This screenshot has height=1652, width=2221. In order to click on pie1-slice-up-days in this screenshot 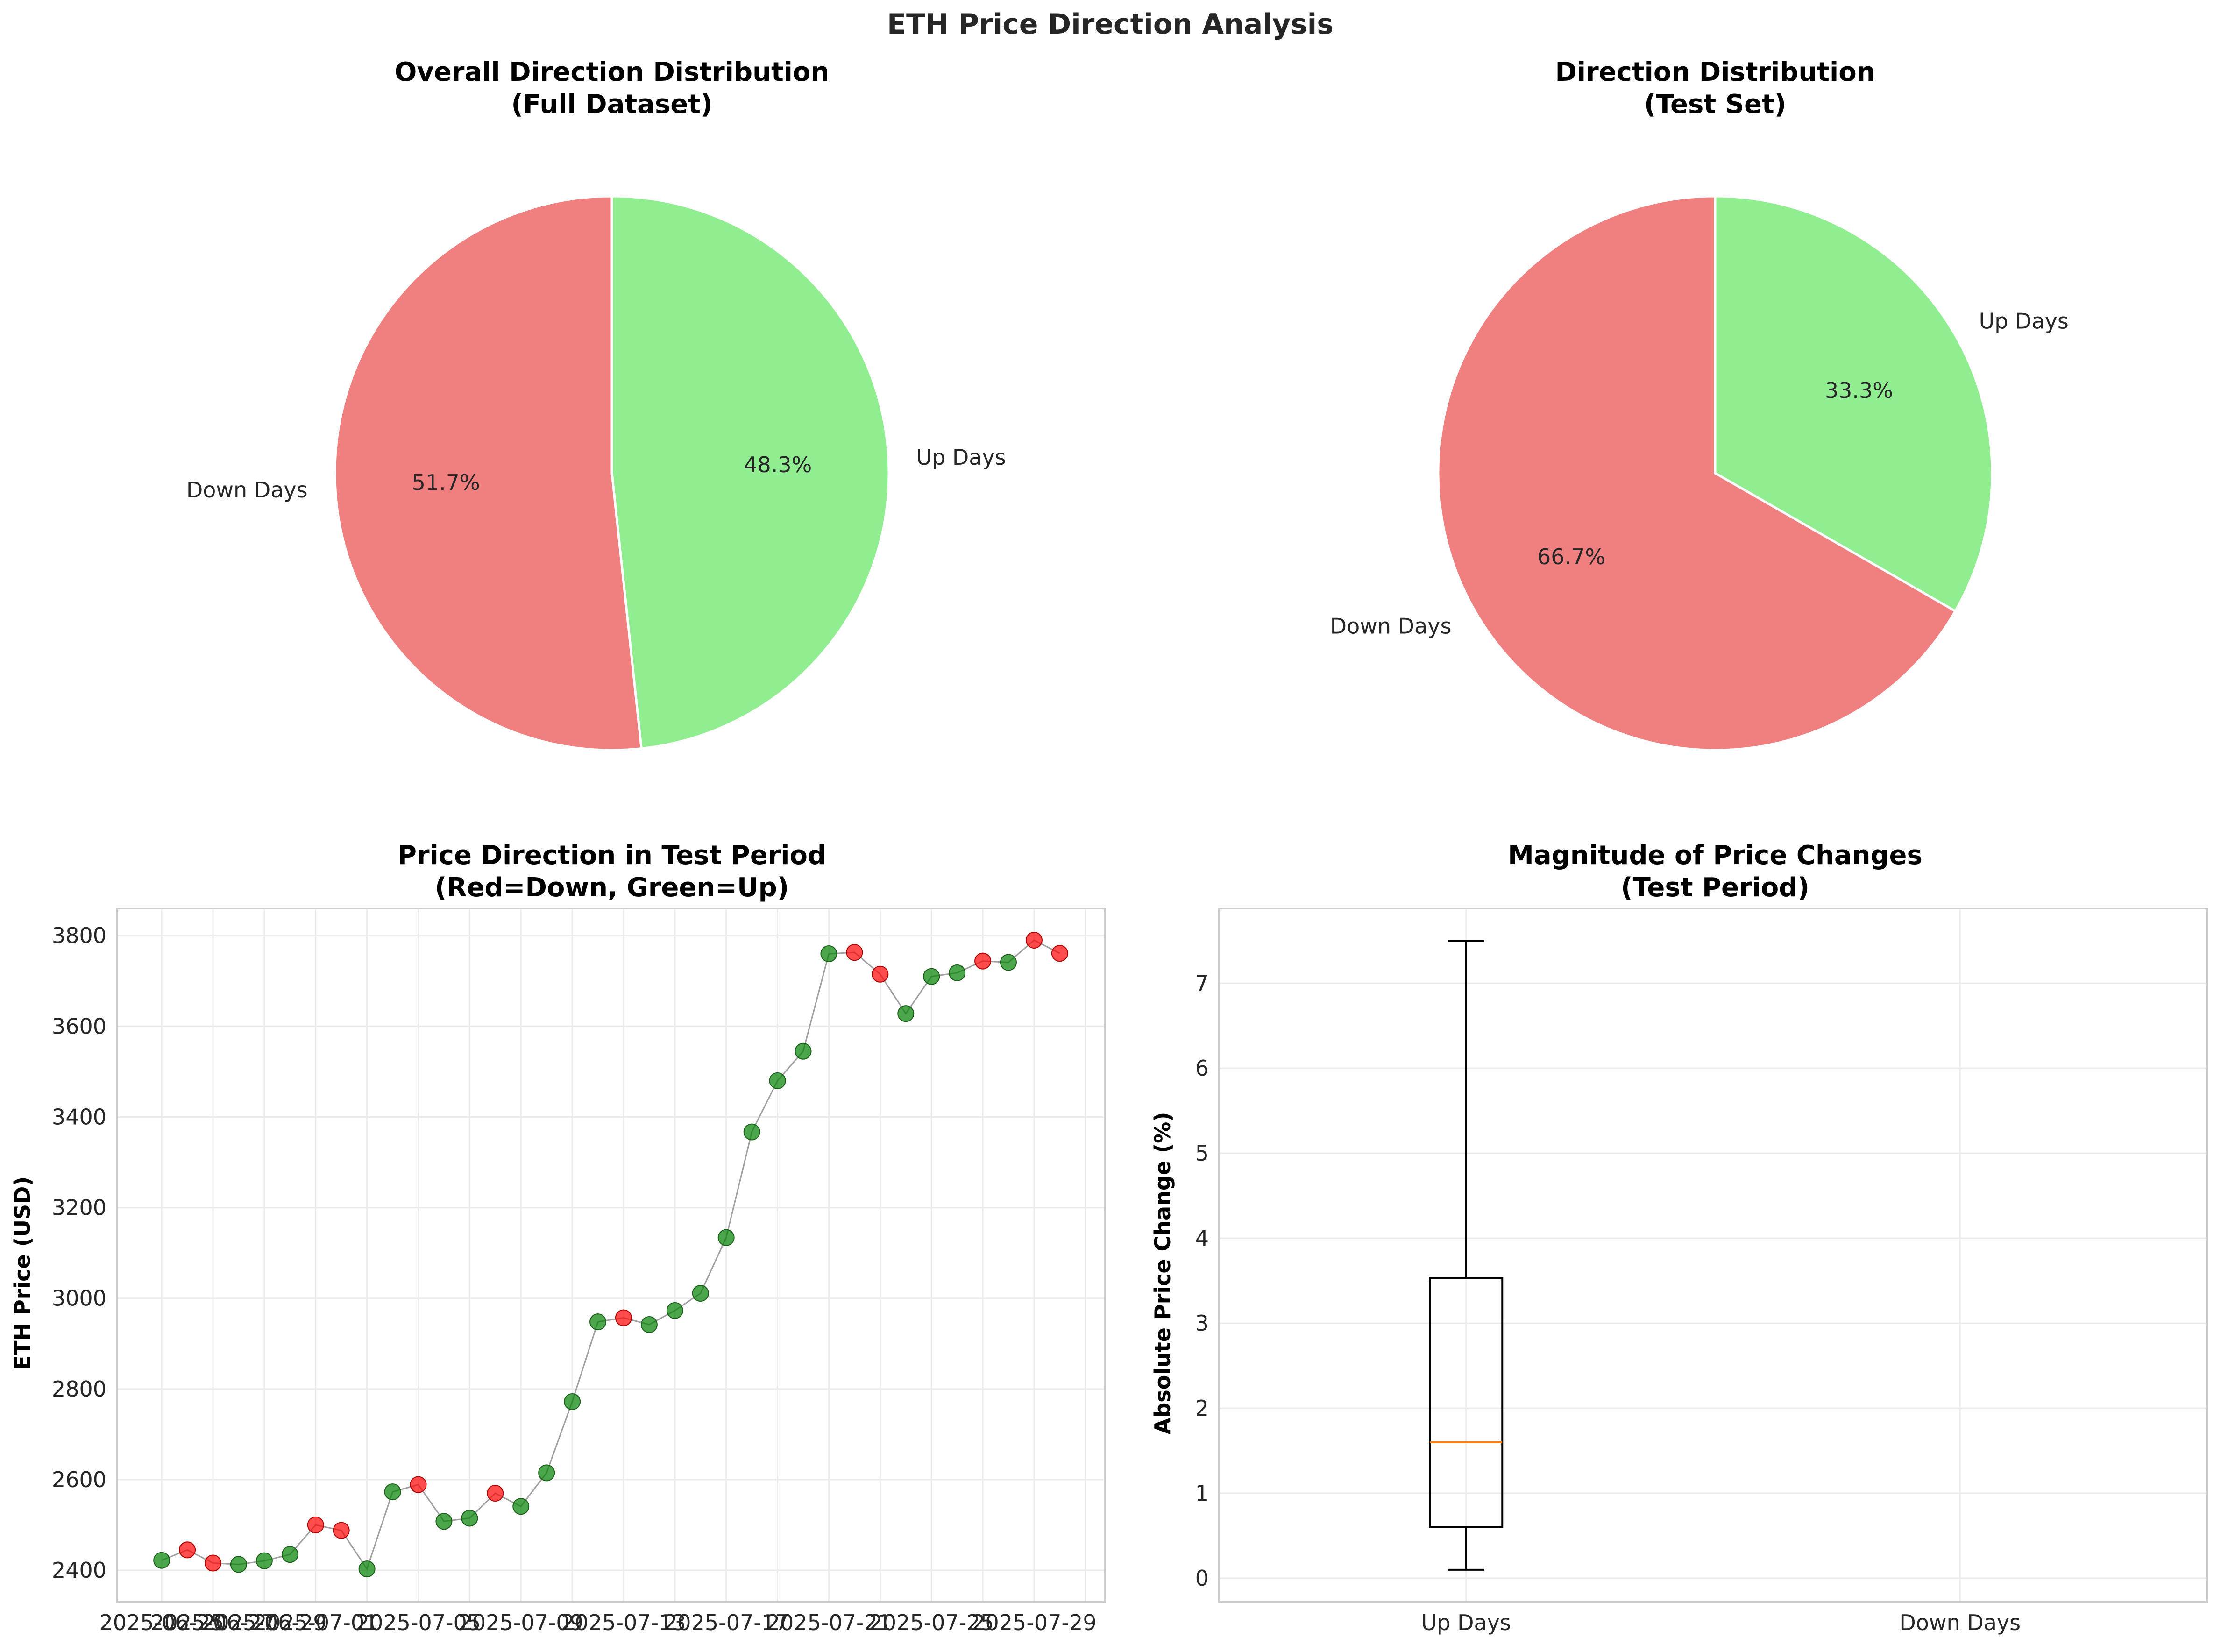, I will do `click(750, 472)`.